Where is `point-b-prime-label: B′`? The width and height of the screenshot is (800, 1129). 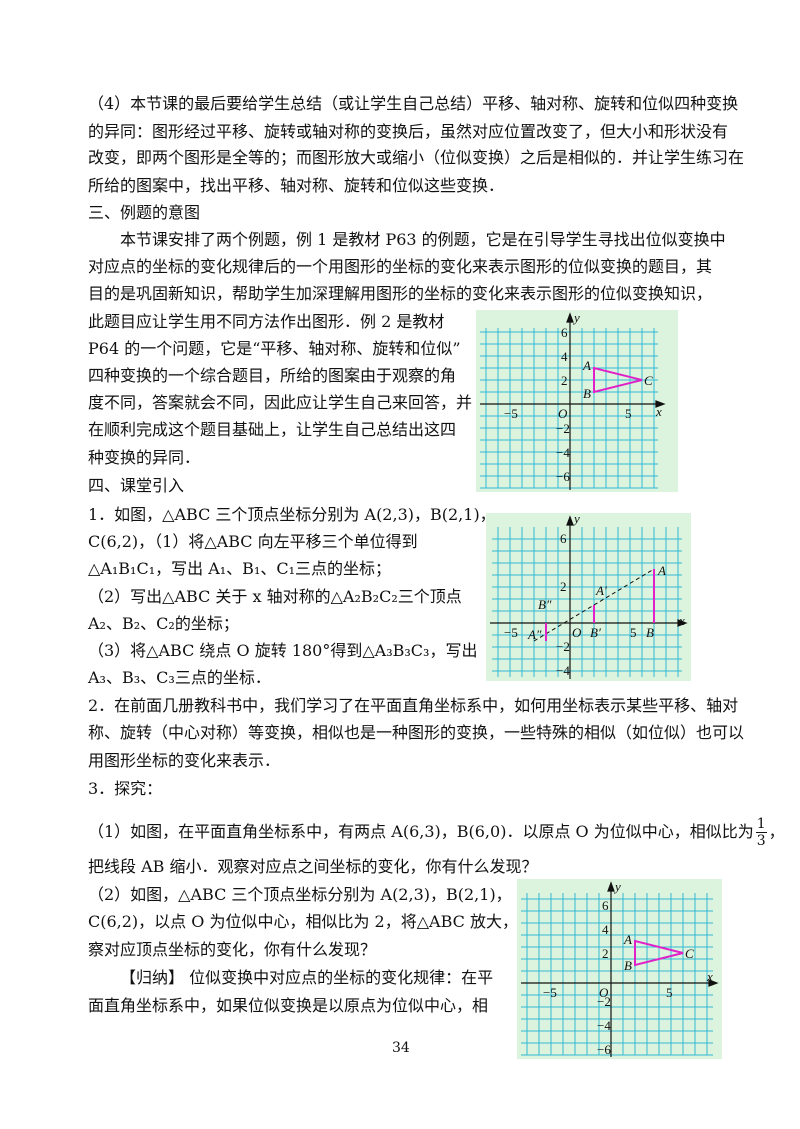 point-b-prime-label: B′ is located at coordinates (595, 632).